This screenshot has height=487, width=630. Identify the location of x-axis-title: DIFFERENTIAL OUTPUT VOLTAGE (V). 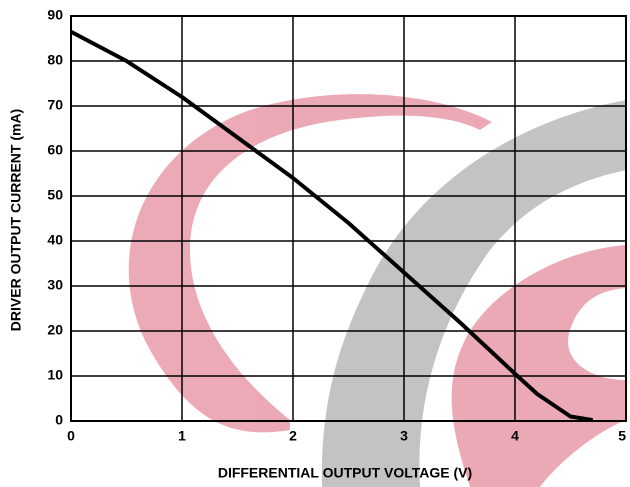
(345, 473).